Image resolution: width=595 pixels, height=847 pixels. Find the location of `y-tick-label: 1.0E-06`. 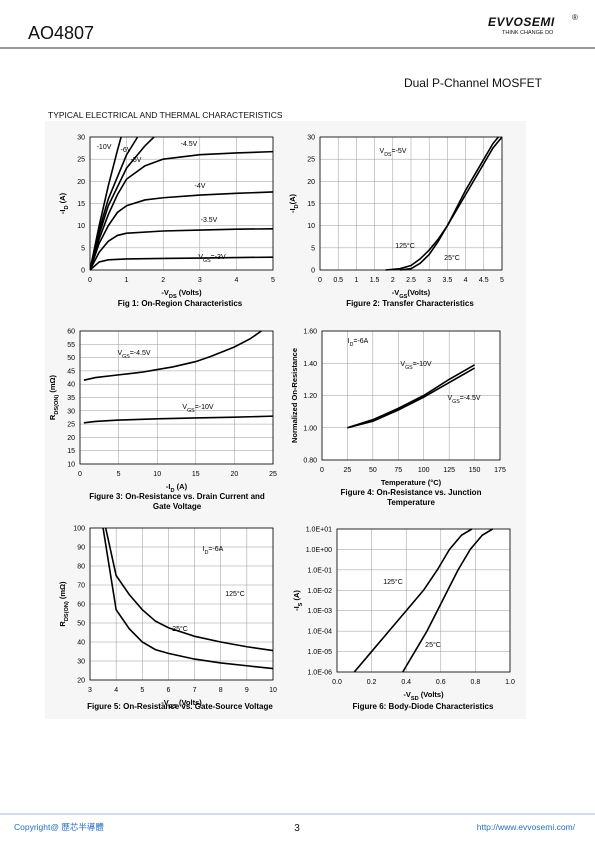

y-tick-label: 1.0E-06 is located at coordinates (319, 673).